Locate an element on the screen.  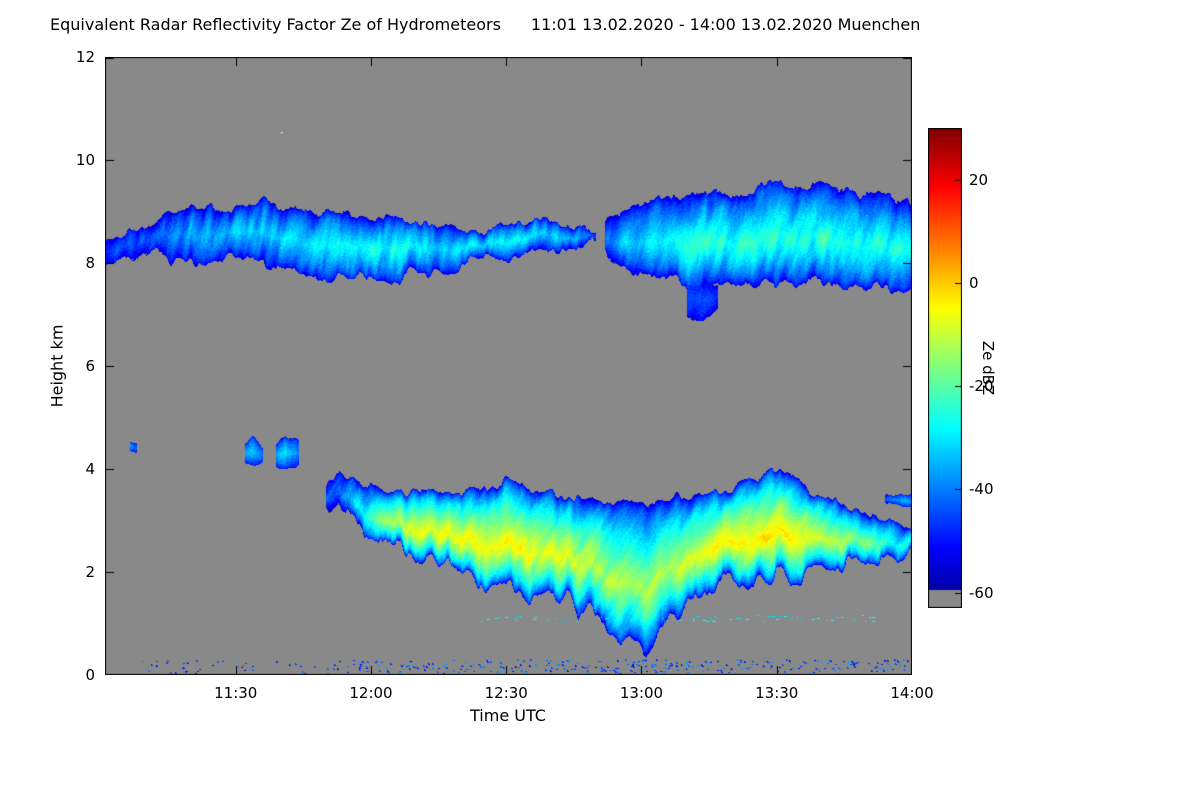
colorbar-tick-label: -20 is located at coordinates (981, 386).